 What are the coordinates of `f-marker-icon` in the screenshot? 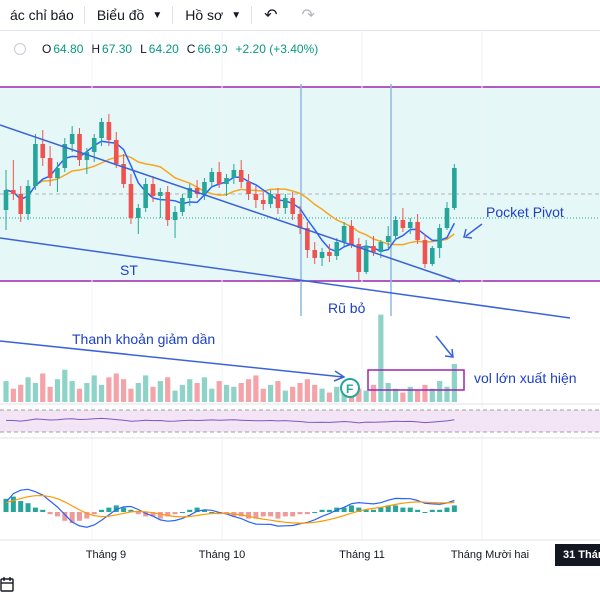 It's located at (350, 388).